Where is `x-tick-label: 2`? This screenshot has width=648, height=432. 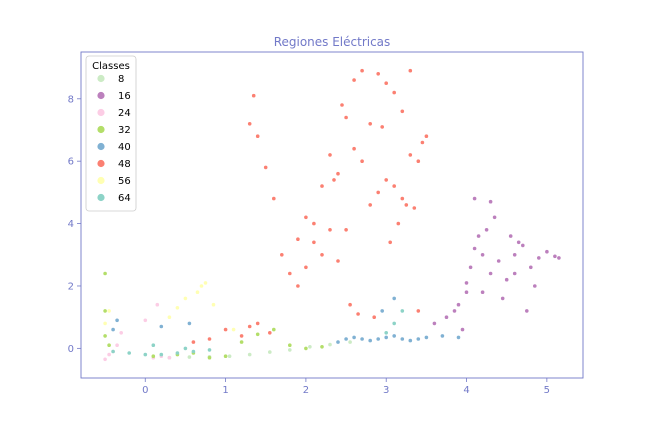 x-tick-label: 2 is located at coordinates (306, 390).